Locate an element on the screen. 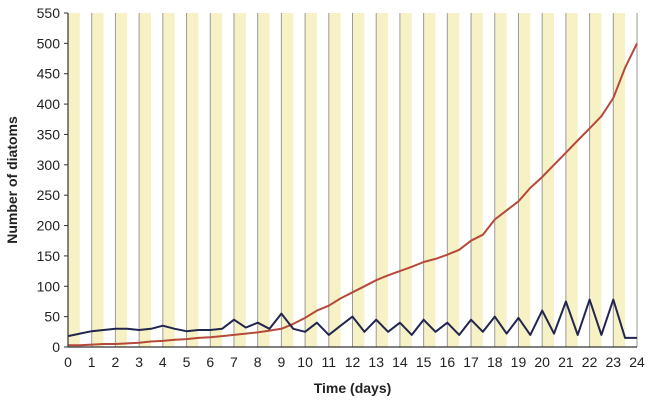  x-tick-label: 2 is located at coordinates (116, 362).